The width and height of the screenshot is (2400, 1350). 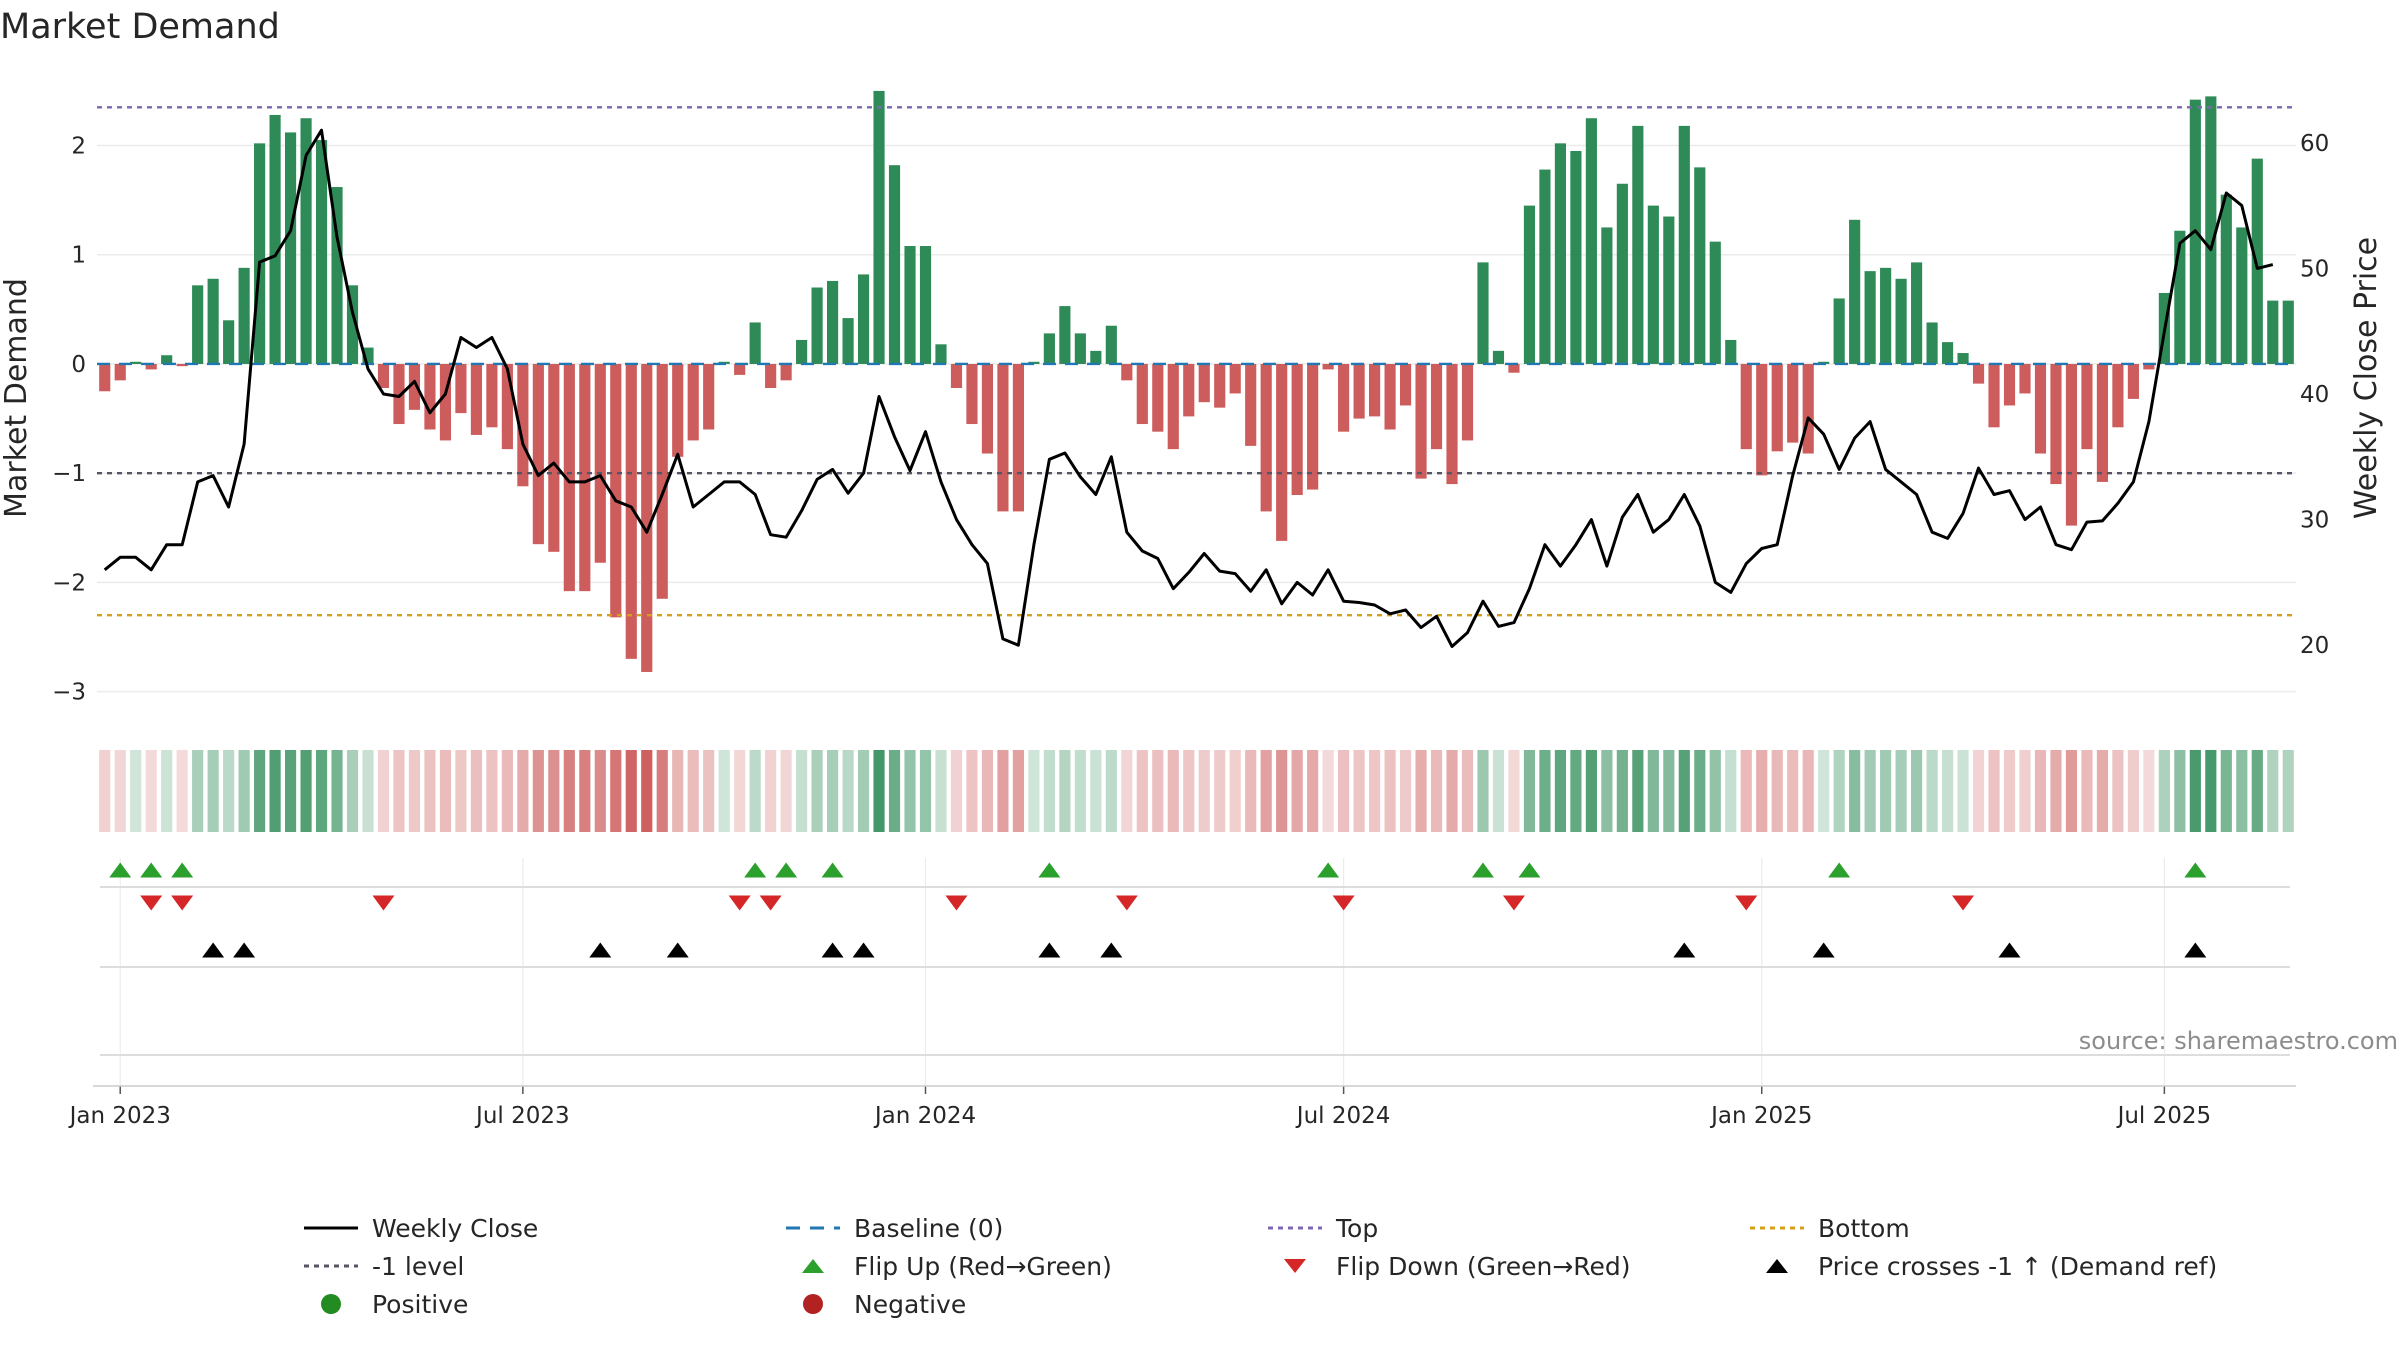 I want to click on legend-item-flip-down: Flip Down (Green→Red), so click(x=1447, y=1266).